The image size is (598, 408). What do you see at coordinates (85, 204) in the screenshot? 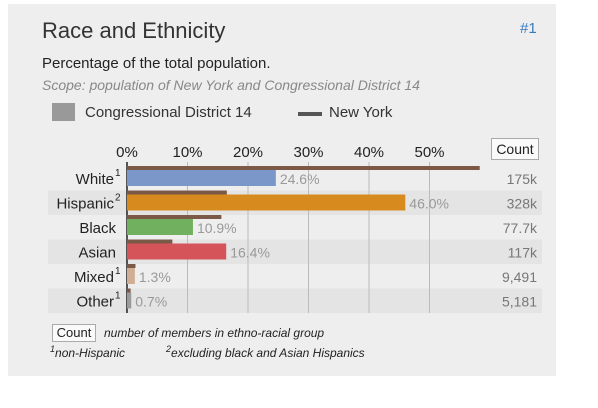
I see `category-label: Hispanic` at bounding box center [85, 204].